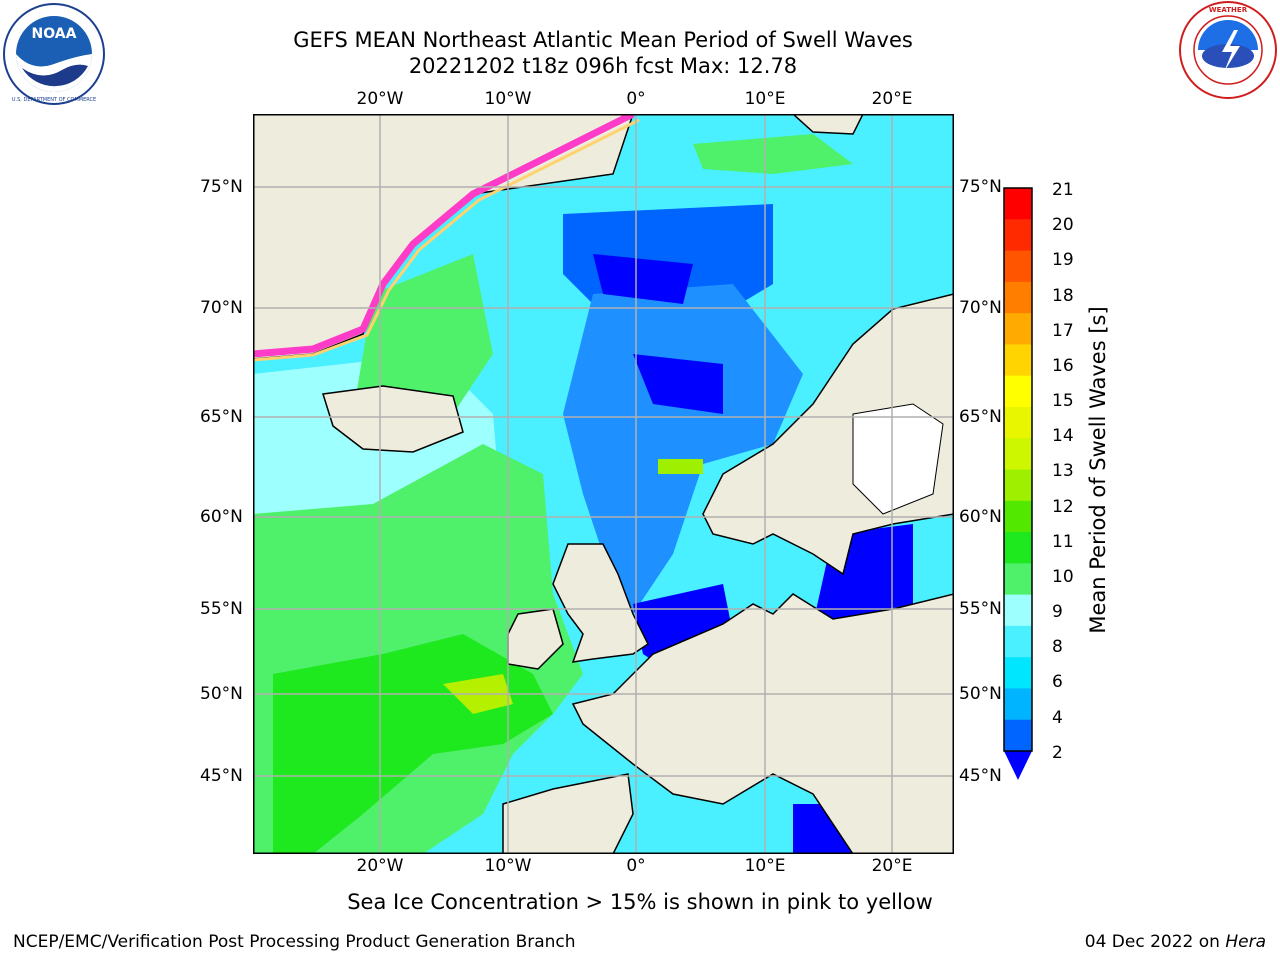  What do you see at coordinates (892, 99) in the screenshot?
I see `lon-label-top-20e: 20°E` at bounding box center [892, 99].